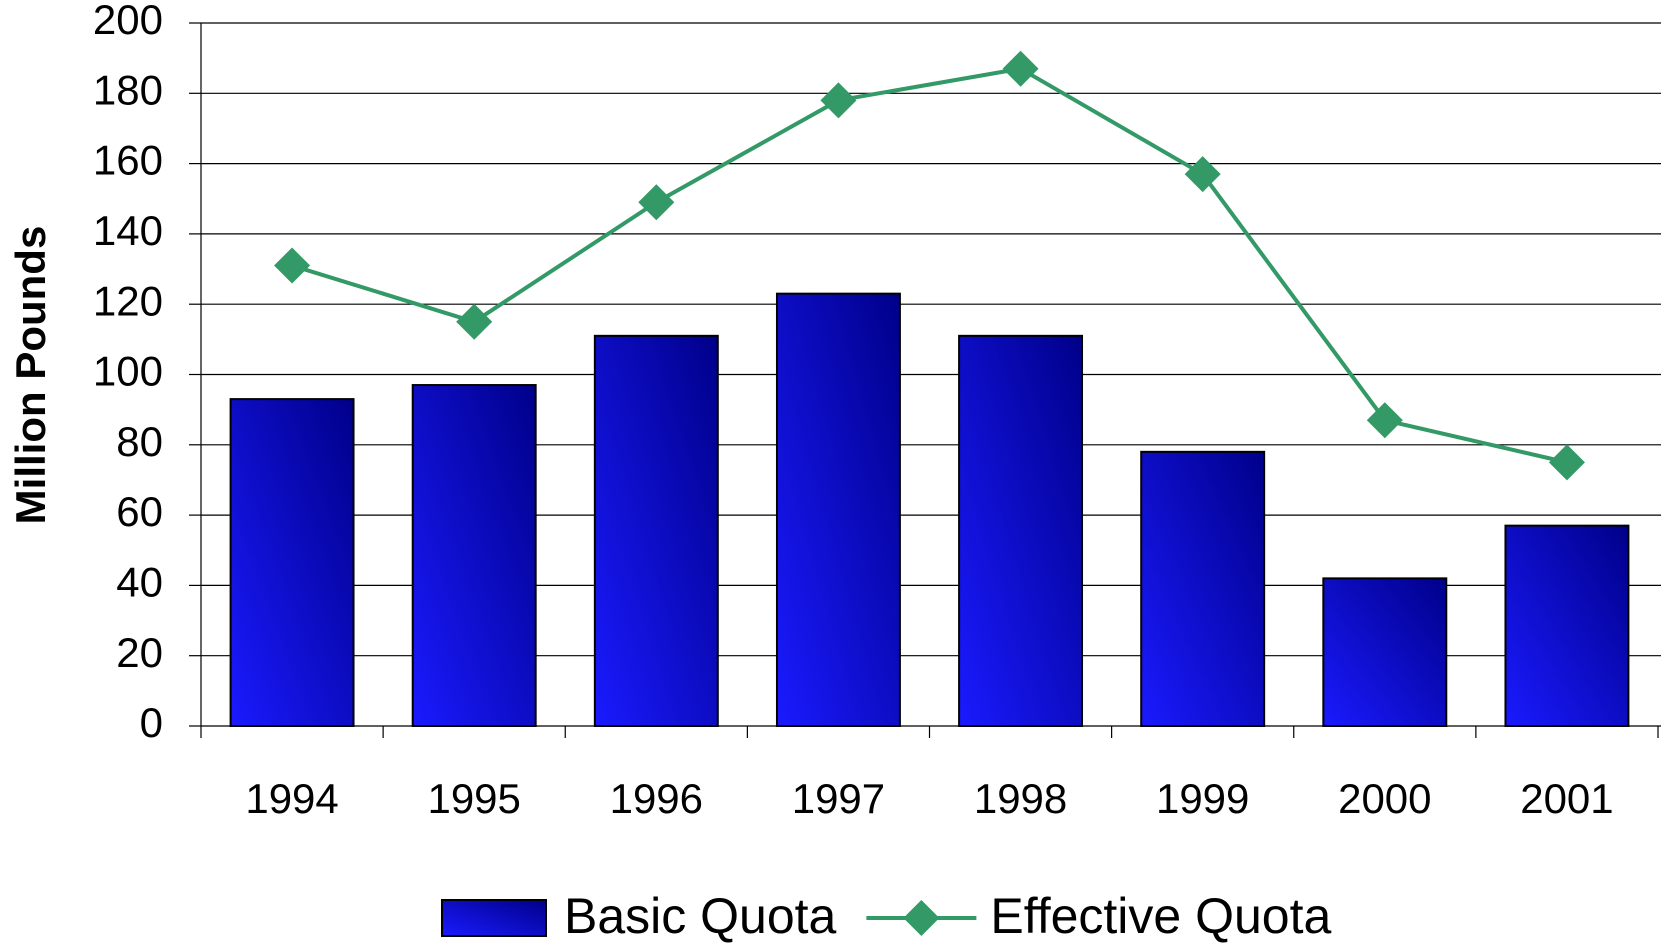 This screenshot has width=1661, height=948. I want to click on y-tick-label: 200, so click(128, 21).